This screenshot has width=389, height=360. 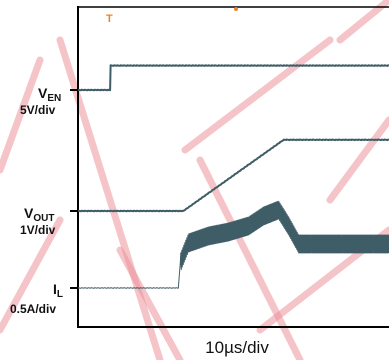 What do you see at coordinates (38, 110) in the screenshot?
I see `ven-scale: 5V/div` at bounding box center [38, 110].